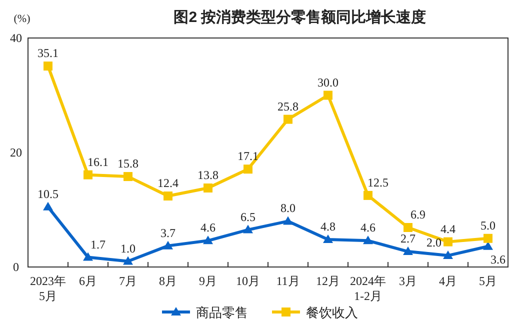 The height and width of the screenshot is (330, 524). I want to click on x-tick-label: 3月, so click(408, 281).